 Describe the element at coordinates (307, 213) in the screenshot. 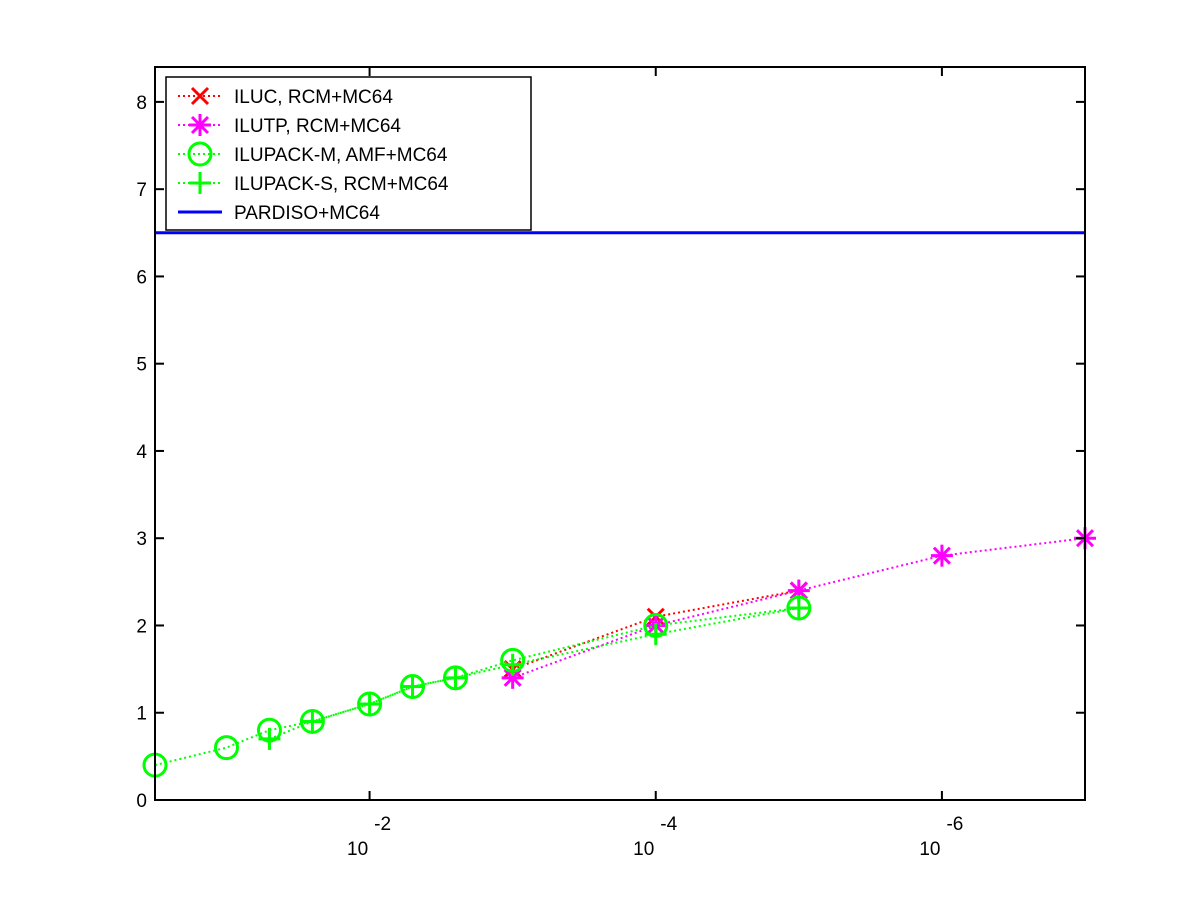

I see `legend-label-4: PARDISO+MC64` at that location.